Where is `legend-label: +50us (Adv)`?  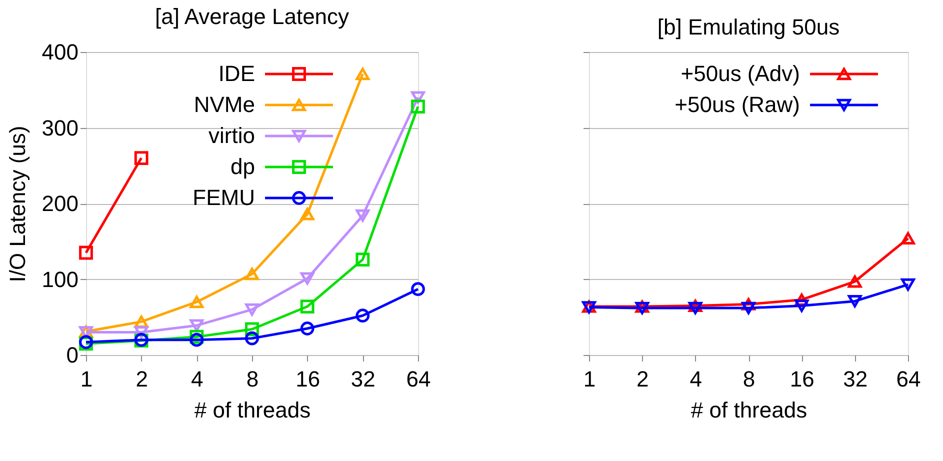 legend-label: +50us (Adv) is located at coordinates (740, 73).